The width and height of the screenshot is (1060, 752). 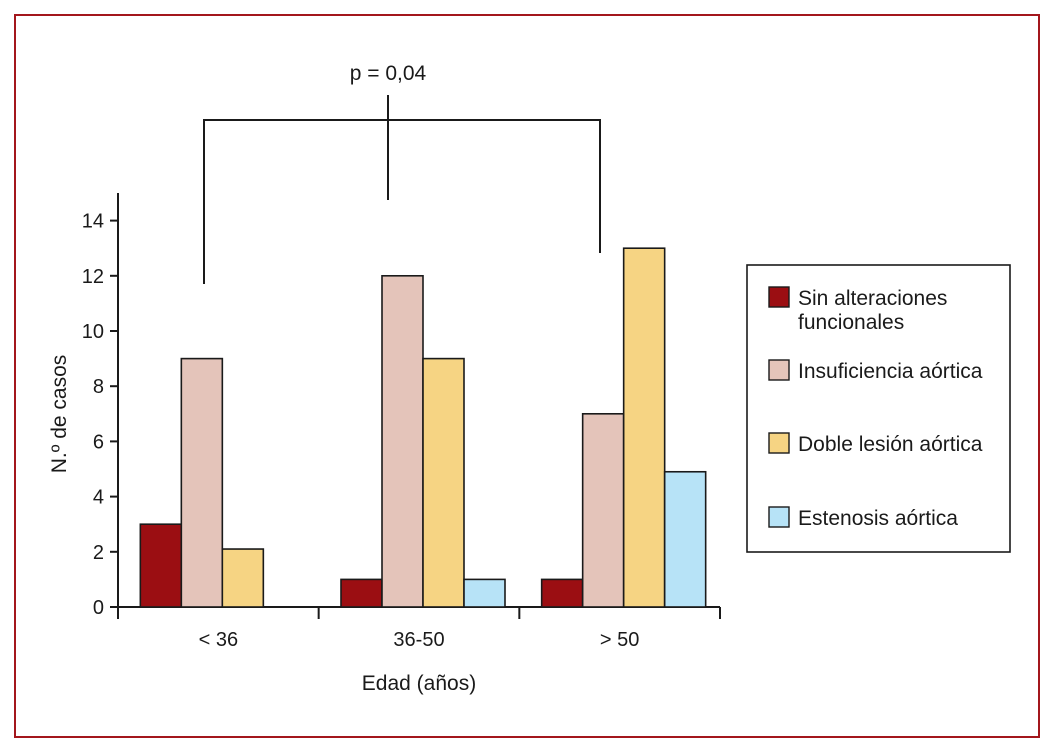 I want to click on y-tick-label: 4, so click(x=98, y=498).